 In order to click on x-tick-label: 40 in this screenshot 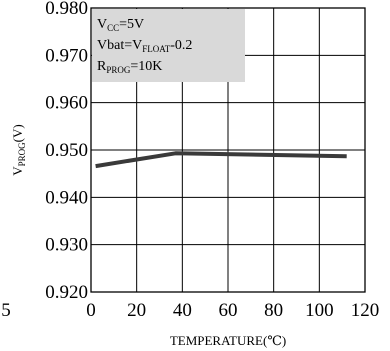, I will do `click(182, 310)`.